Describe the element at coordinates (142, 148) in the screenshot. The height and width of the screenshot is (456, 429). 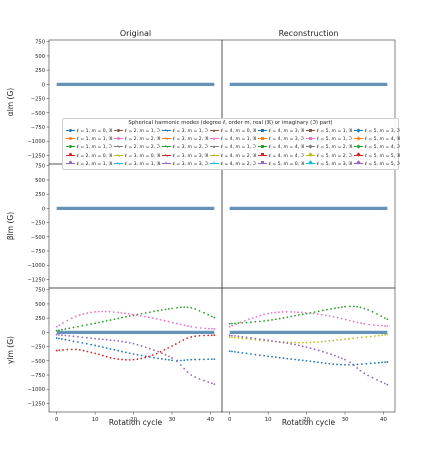
I see `legend-label: ℓ = 2, m = 2, ℑ` at that location.